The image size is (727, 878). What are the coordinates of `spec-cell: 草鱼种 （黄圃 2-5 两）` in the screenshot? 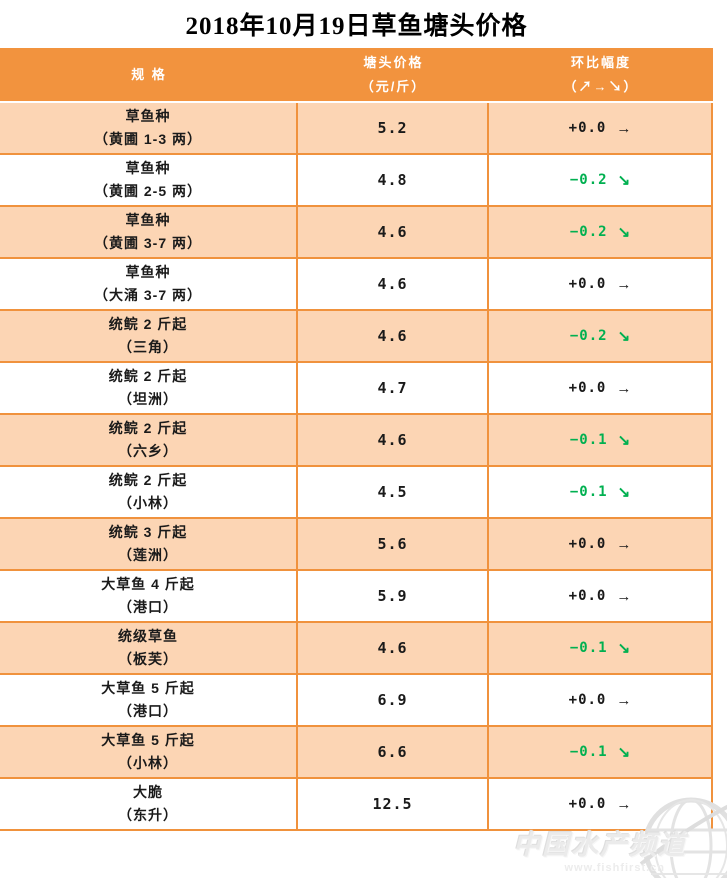 It's located at (149, 180).